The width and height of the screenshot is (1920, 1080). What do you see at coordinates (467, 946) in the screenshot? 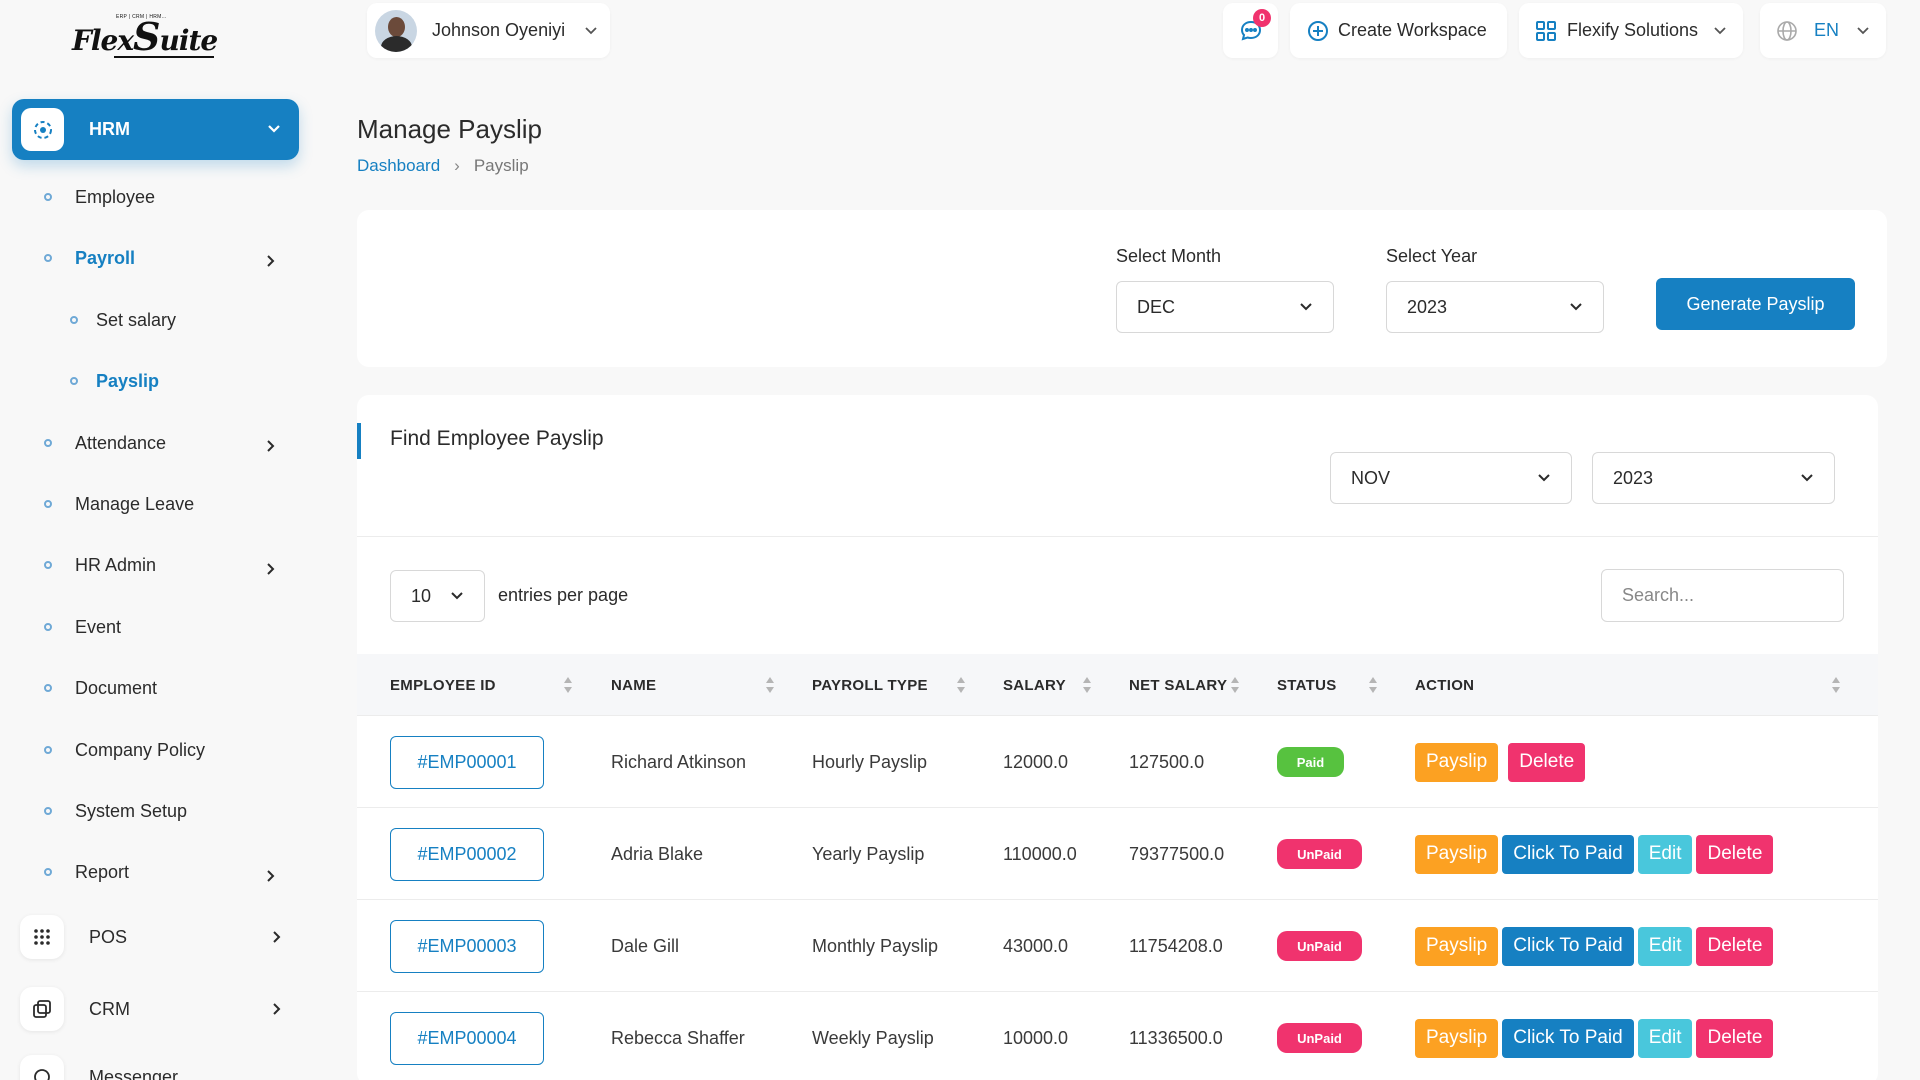
I see `employee-id-button: #EMP00003` at bounding box center [467, 946].